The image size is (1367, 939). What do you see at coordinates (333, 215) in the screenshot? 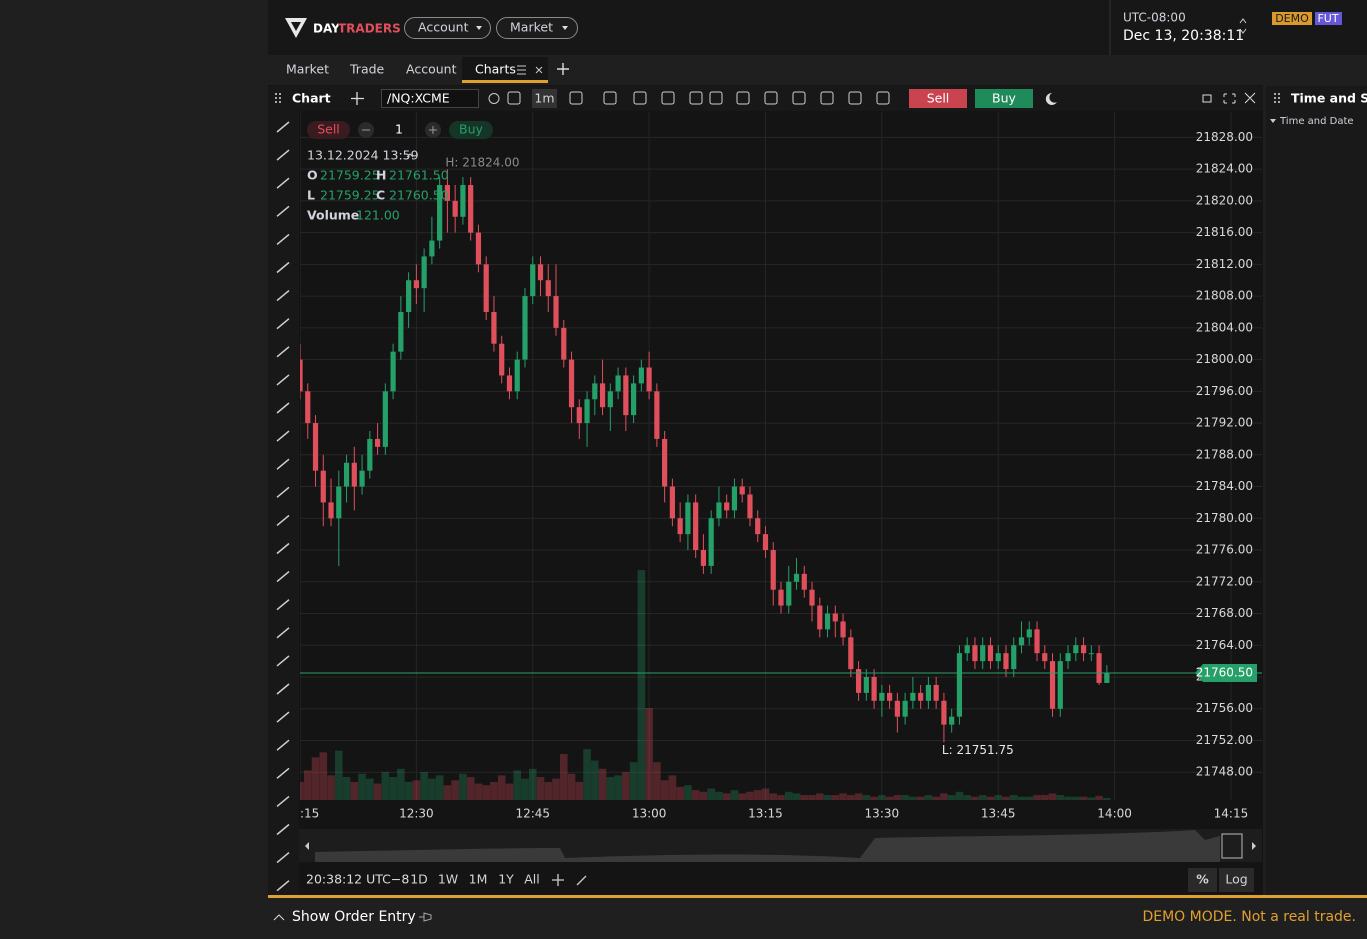
I see `legend-label: Volume` at bounding box center [333, 215].